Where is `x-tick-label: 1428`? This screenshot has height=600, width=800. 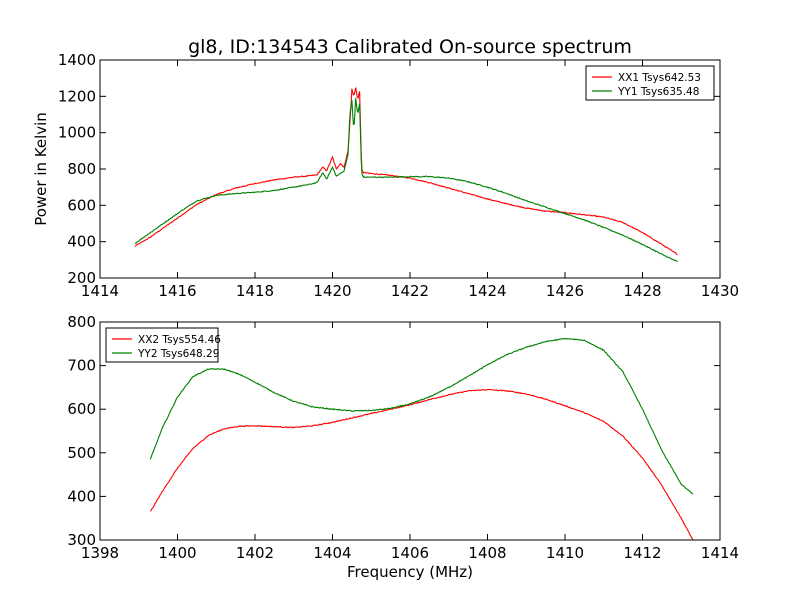
x-tick-label: 1428 is located at coordinates (642, 291).